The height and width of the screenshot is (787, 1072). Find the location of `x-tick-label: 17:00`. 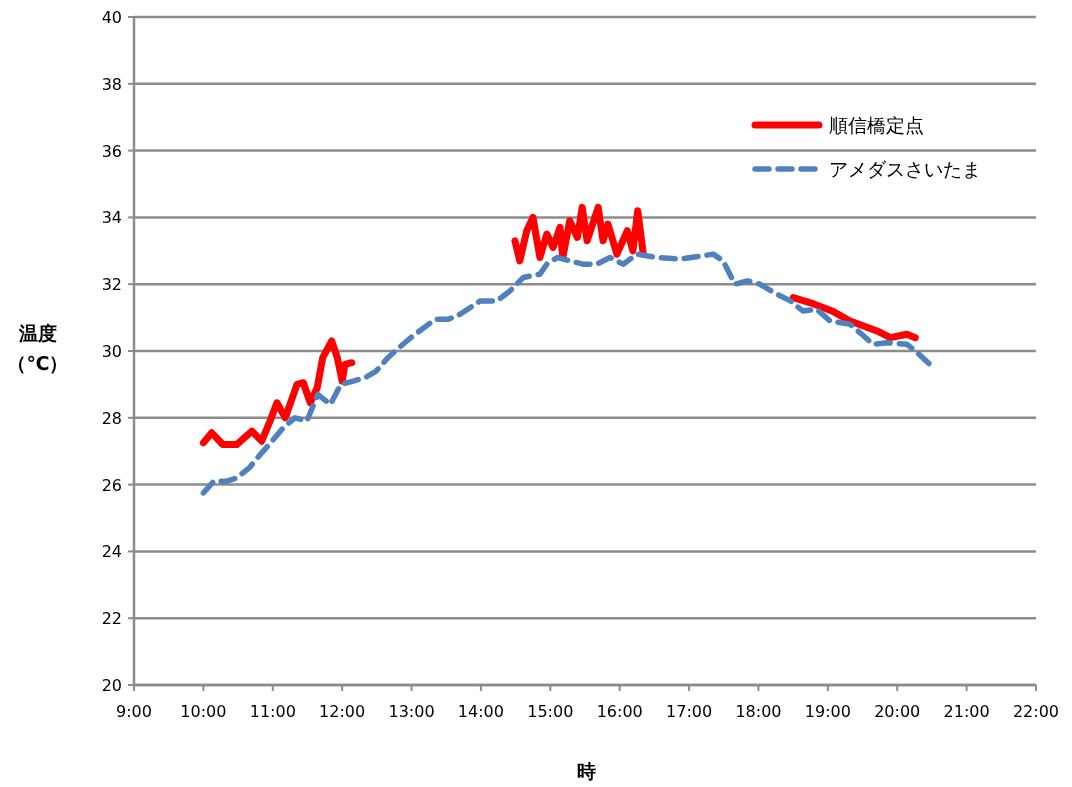

x-tick-label: 17:00 is located at coordinates (689, 711).